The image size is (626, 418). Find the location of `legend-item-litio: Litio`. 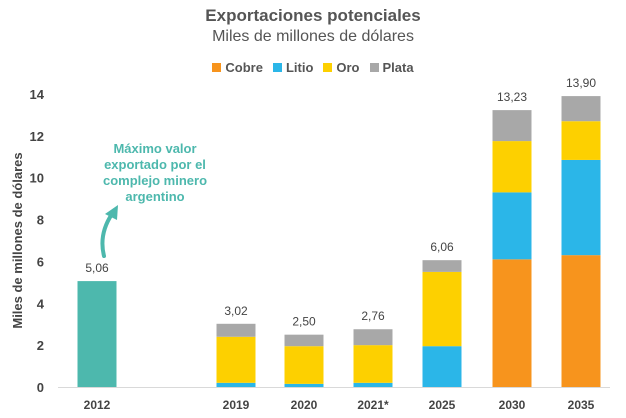

legend-item-litio: Litio is located at coordinates (293, 67).